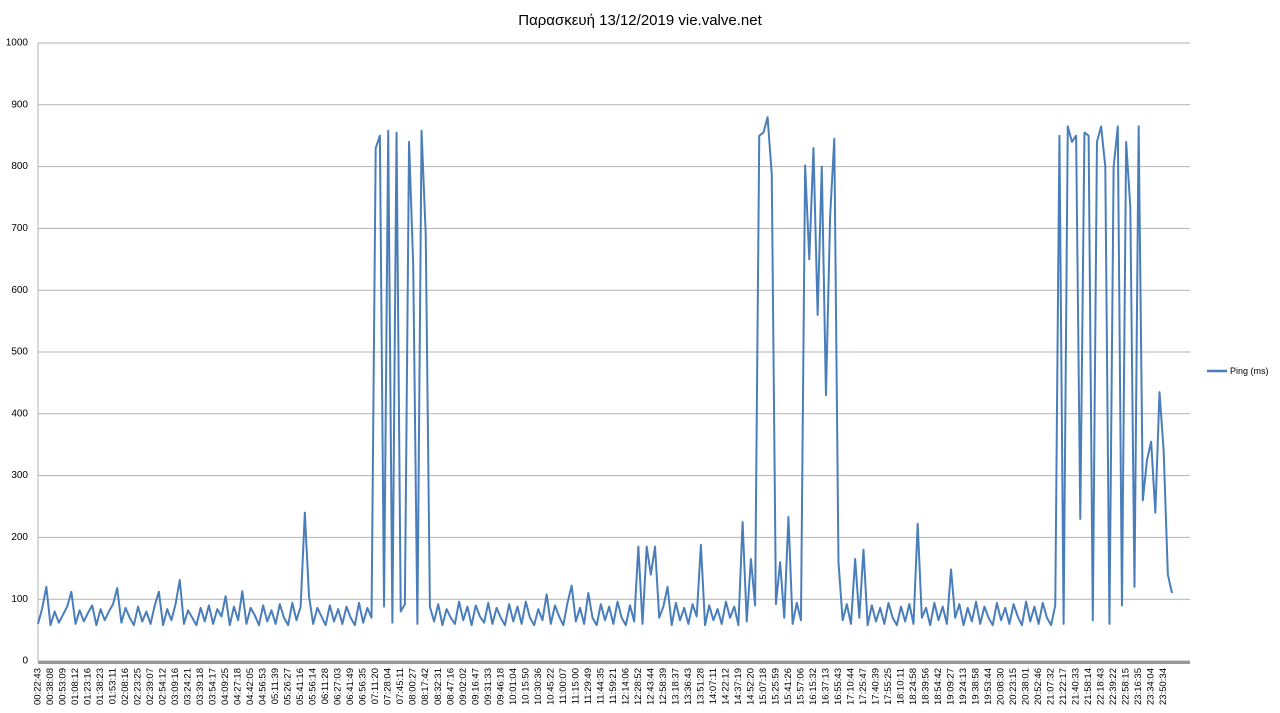  What do you see at coordinates (600, 686) in the screenshot?
I see `x-tick-label: 11:44:35` at bounding box center [600, 686].